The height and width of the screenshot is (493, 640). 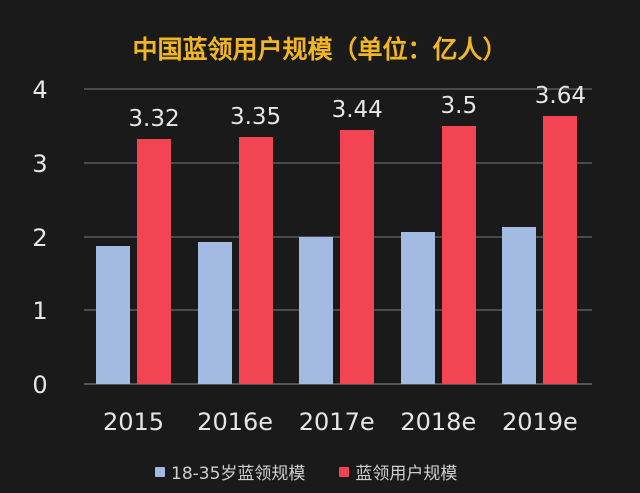 I want to click on legend-item-total: 蓝领用户规模, so click(x=398, y=471).